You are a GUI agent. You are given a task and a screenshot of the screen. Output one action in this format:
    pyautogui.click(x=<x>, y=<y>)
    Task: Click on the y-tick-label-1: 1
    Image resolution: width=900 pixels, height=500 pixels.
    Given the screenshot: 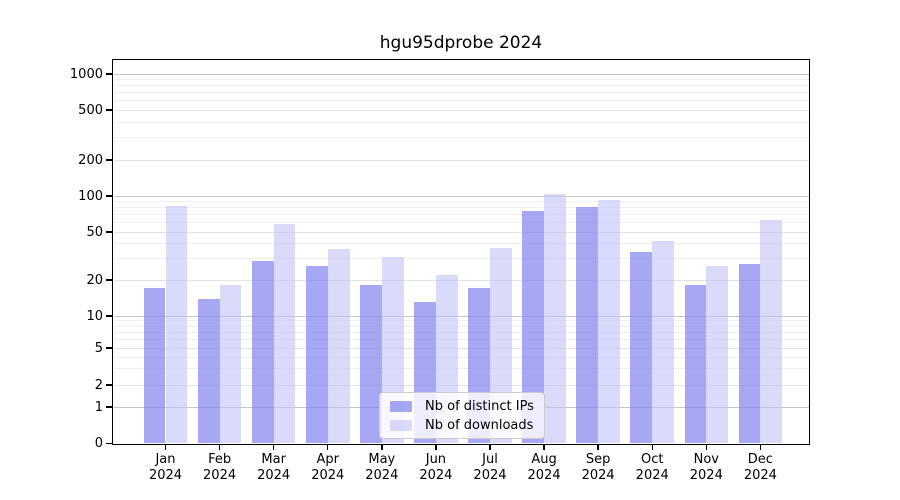 What is the action you would take?
    pyautogui.click(x=98, y=407)
    